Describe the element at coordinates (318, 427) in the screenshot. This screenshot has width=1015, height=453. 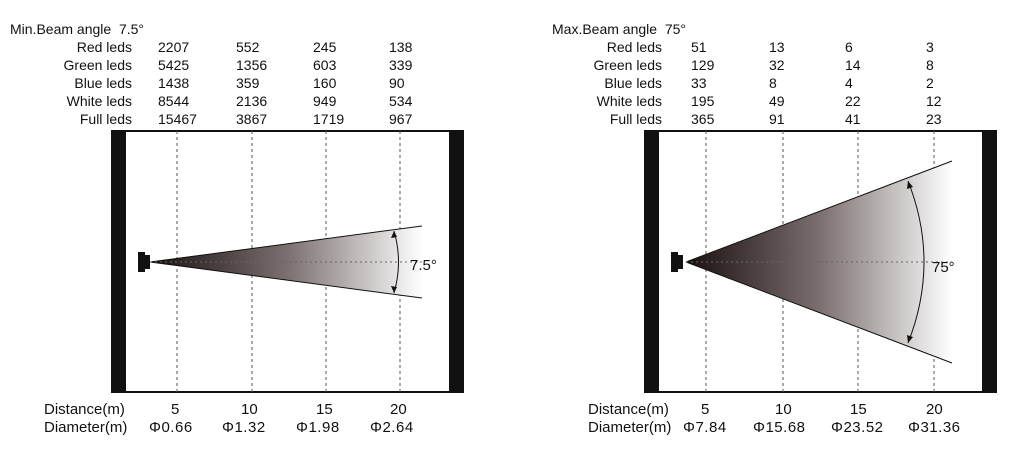
I see `diameter-value: Φ1.98` at that location.